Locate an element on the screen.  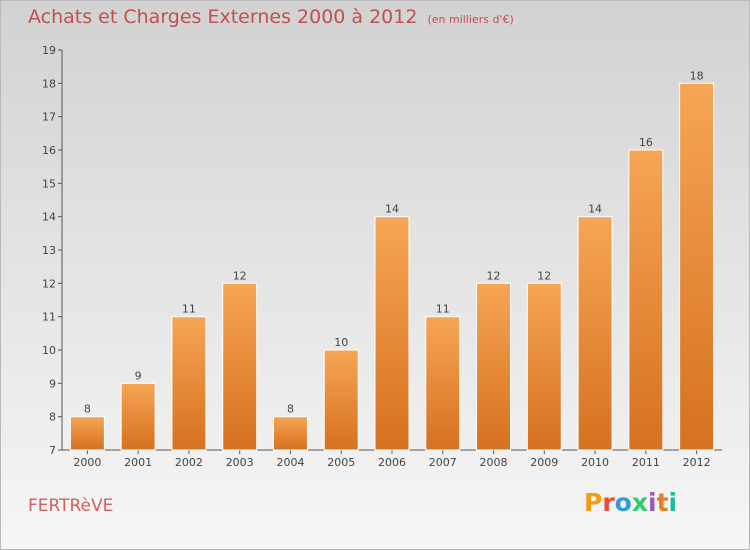
data-label-2003: 12 is located at coordinates (240, 275).